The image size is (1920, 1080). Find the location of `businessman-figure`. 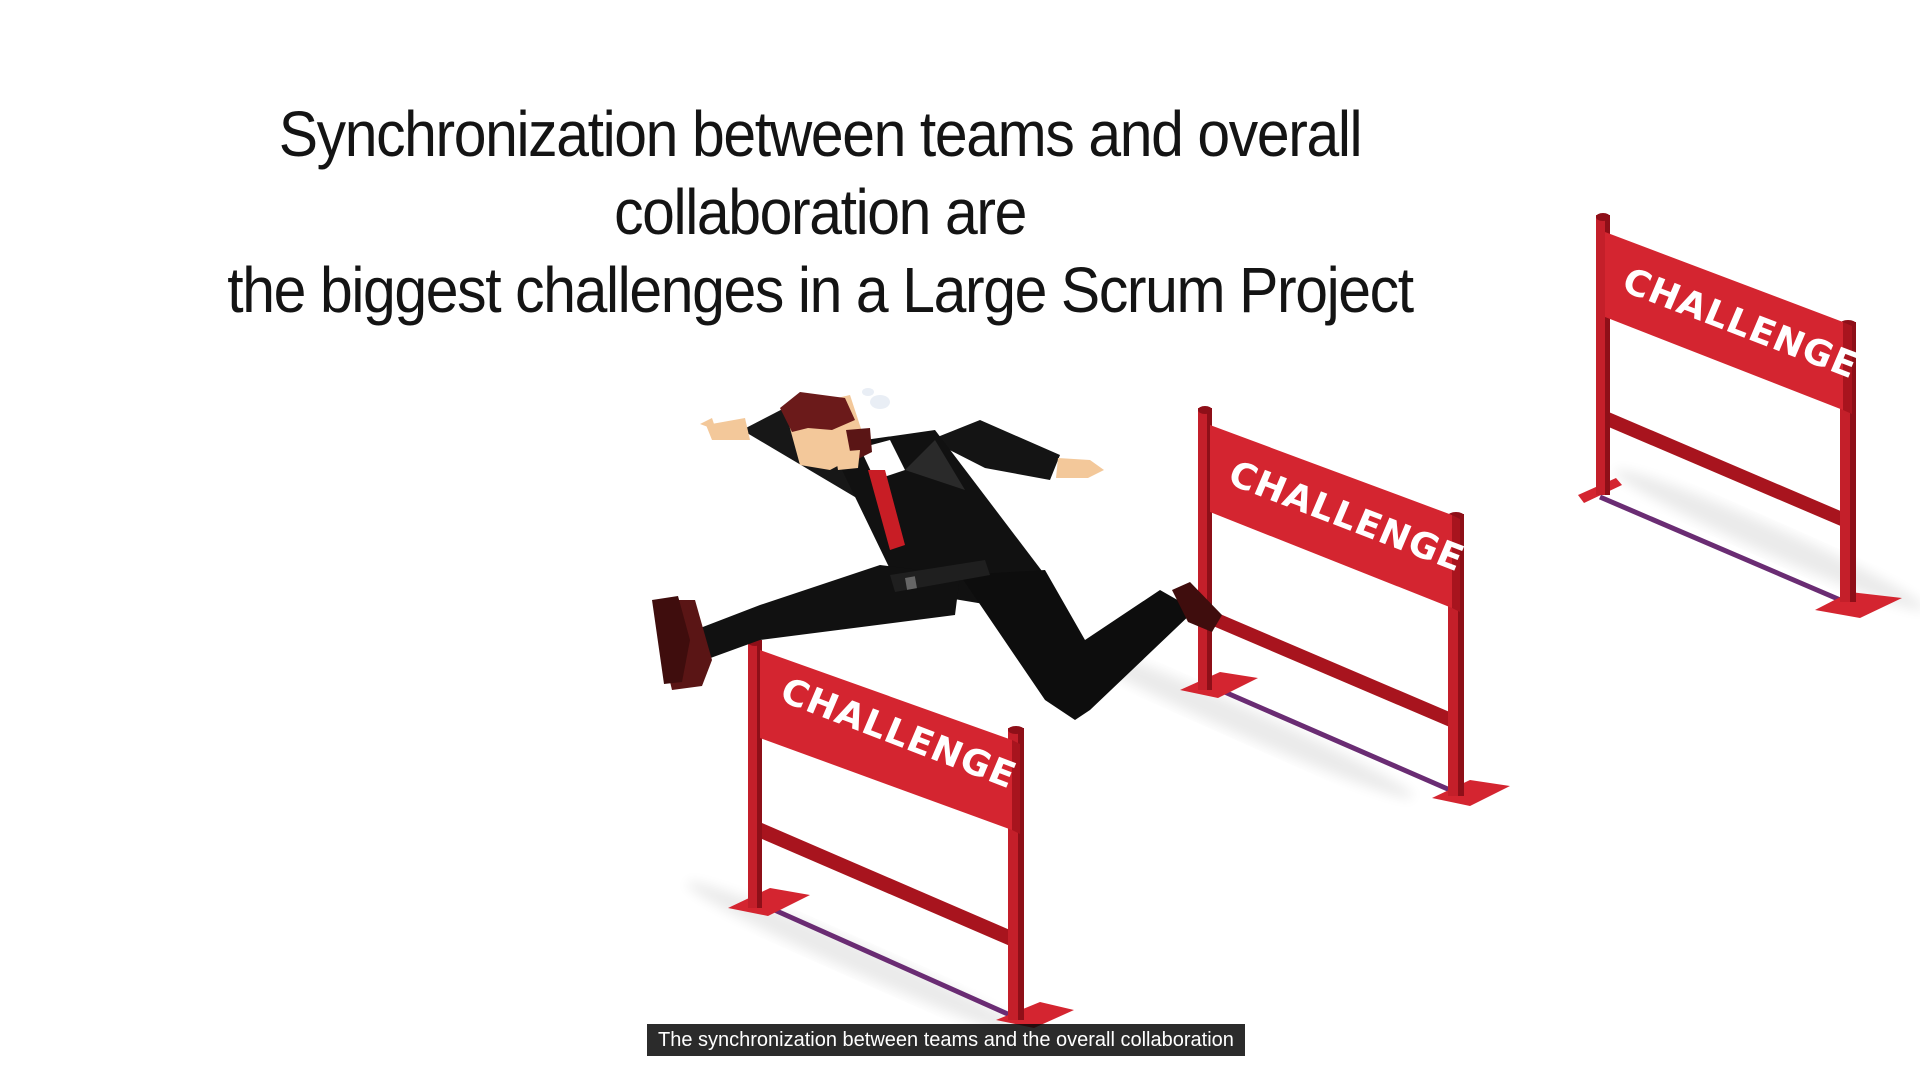

businessman-figure is located at coordinates (937, 554).